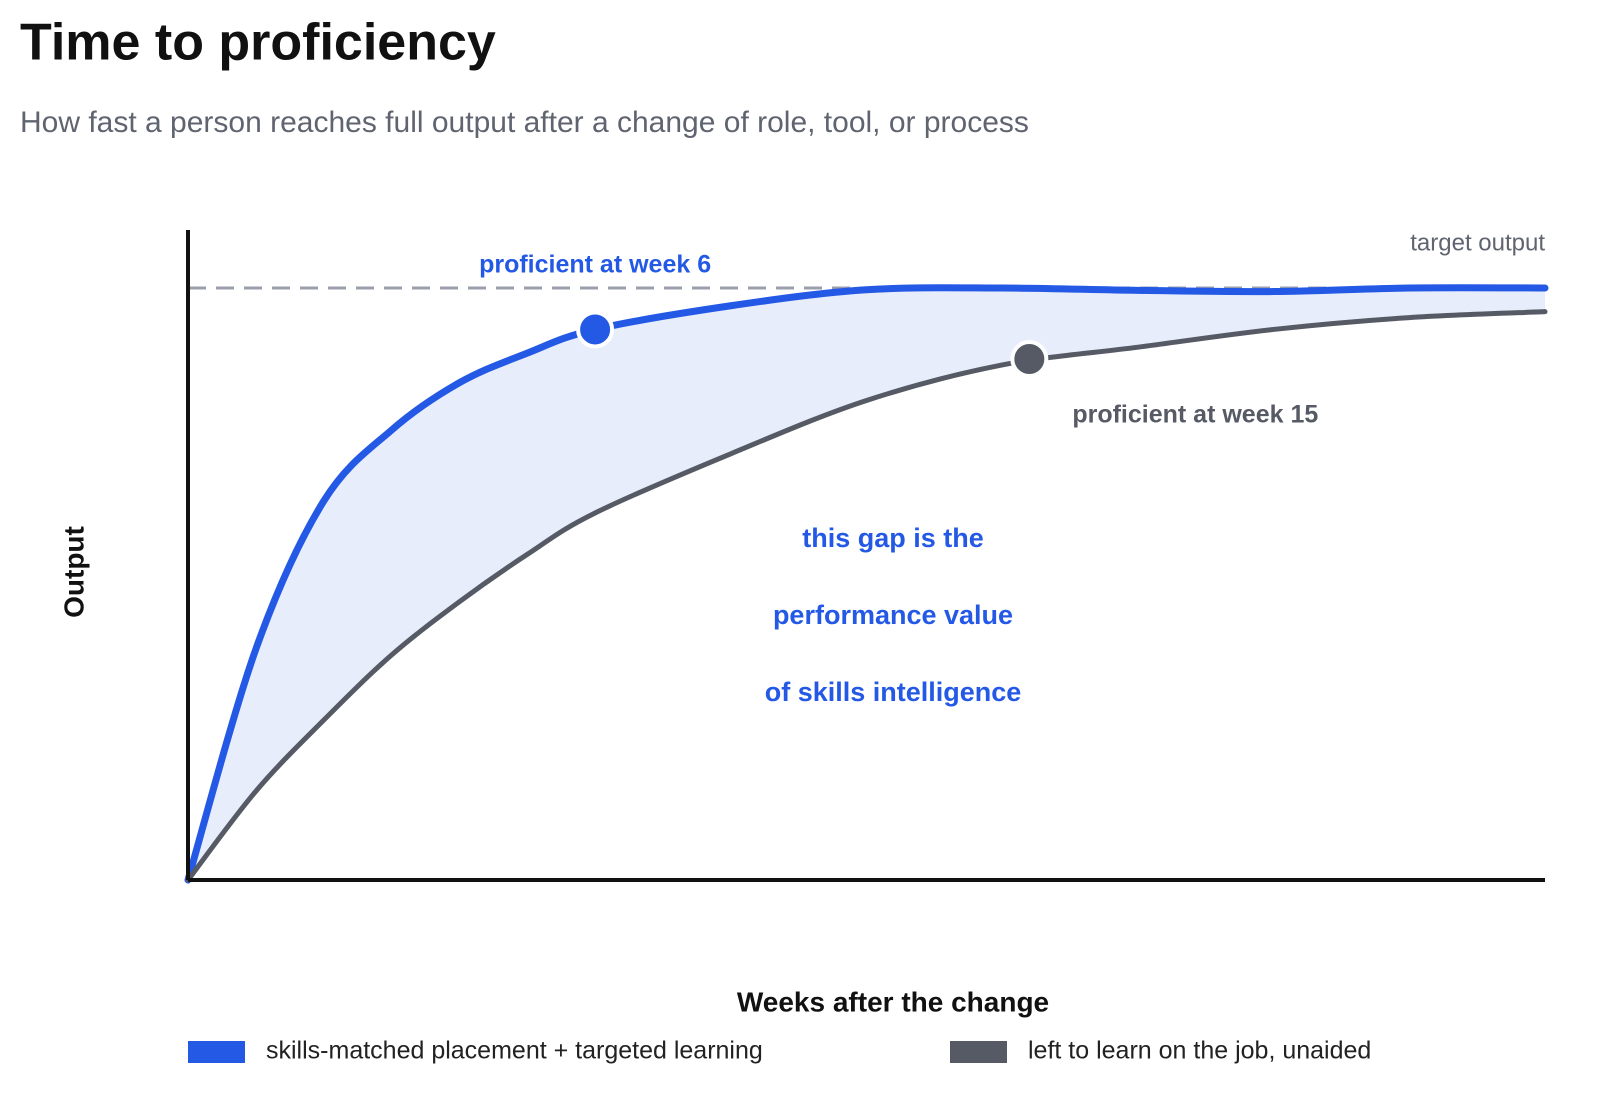 Image resolution: width=1600 pixels, height=1108 pixels. I want to click on gap-note: of skills intelligence, so click(893, 692).